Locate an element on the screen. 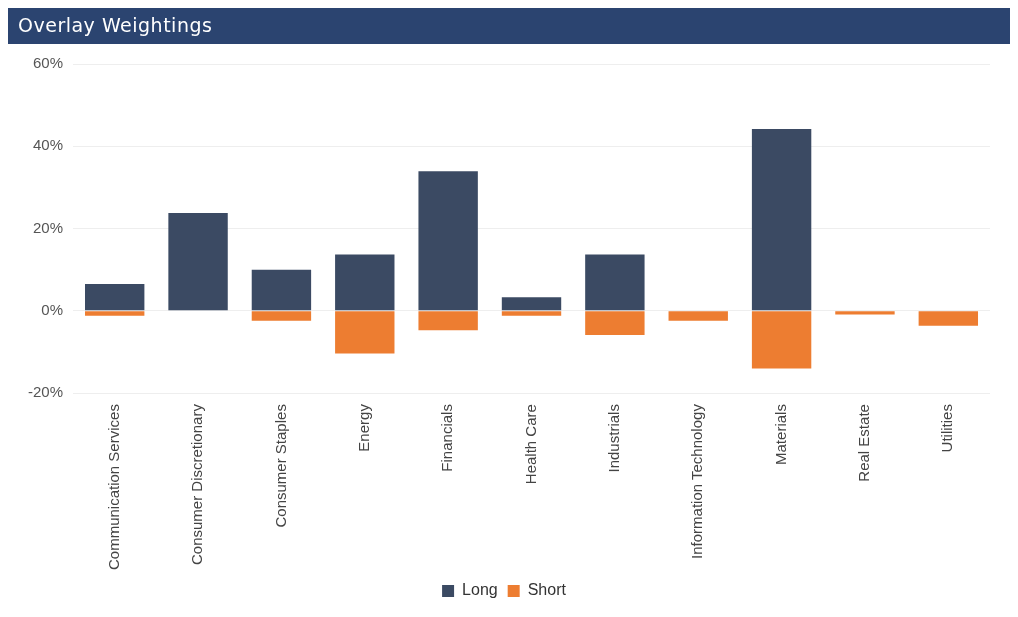 The width and height of the screenshot is (1018, 617). y-tick-label: 20% is located at coordinates (48, 227).